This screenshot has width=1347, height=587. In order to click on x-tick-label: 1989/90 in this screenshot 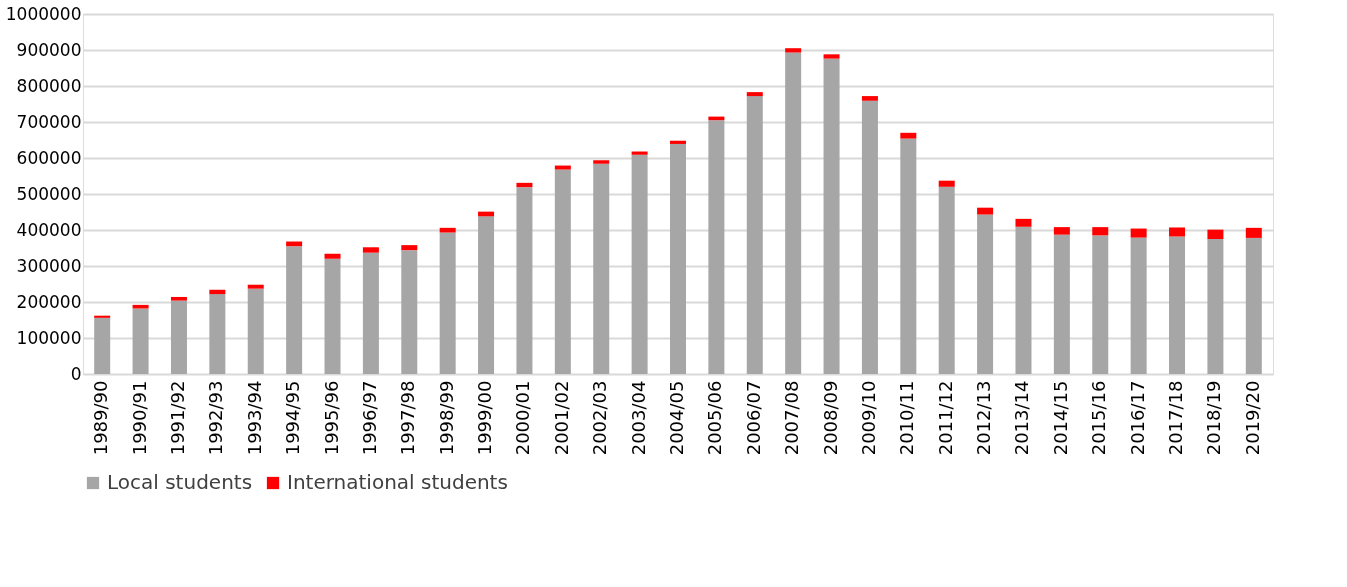, I will do `click(101, 418)`.